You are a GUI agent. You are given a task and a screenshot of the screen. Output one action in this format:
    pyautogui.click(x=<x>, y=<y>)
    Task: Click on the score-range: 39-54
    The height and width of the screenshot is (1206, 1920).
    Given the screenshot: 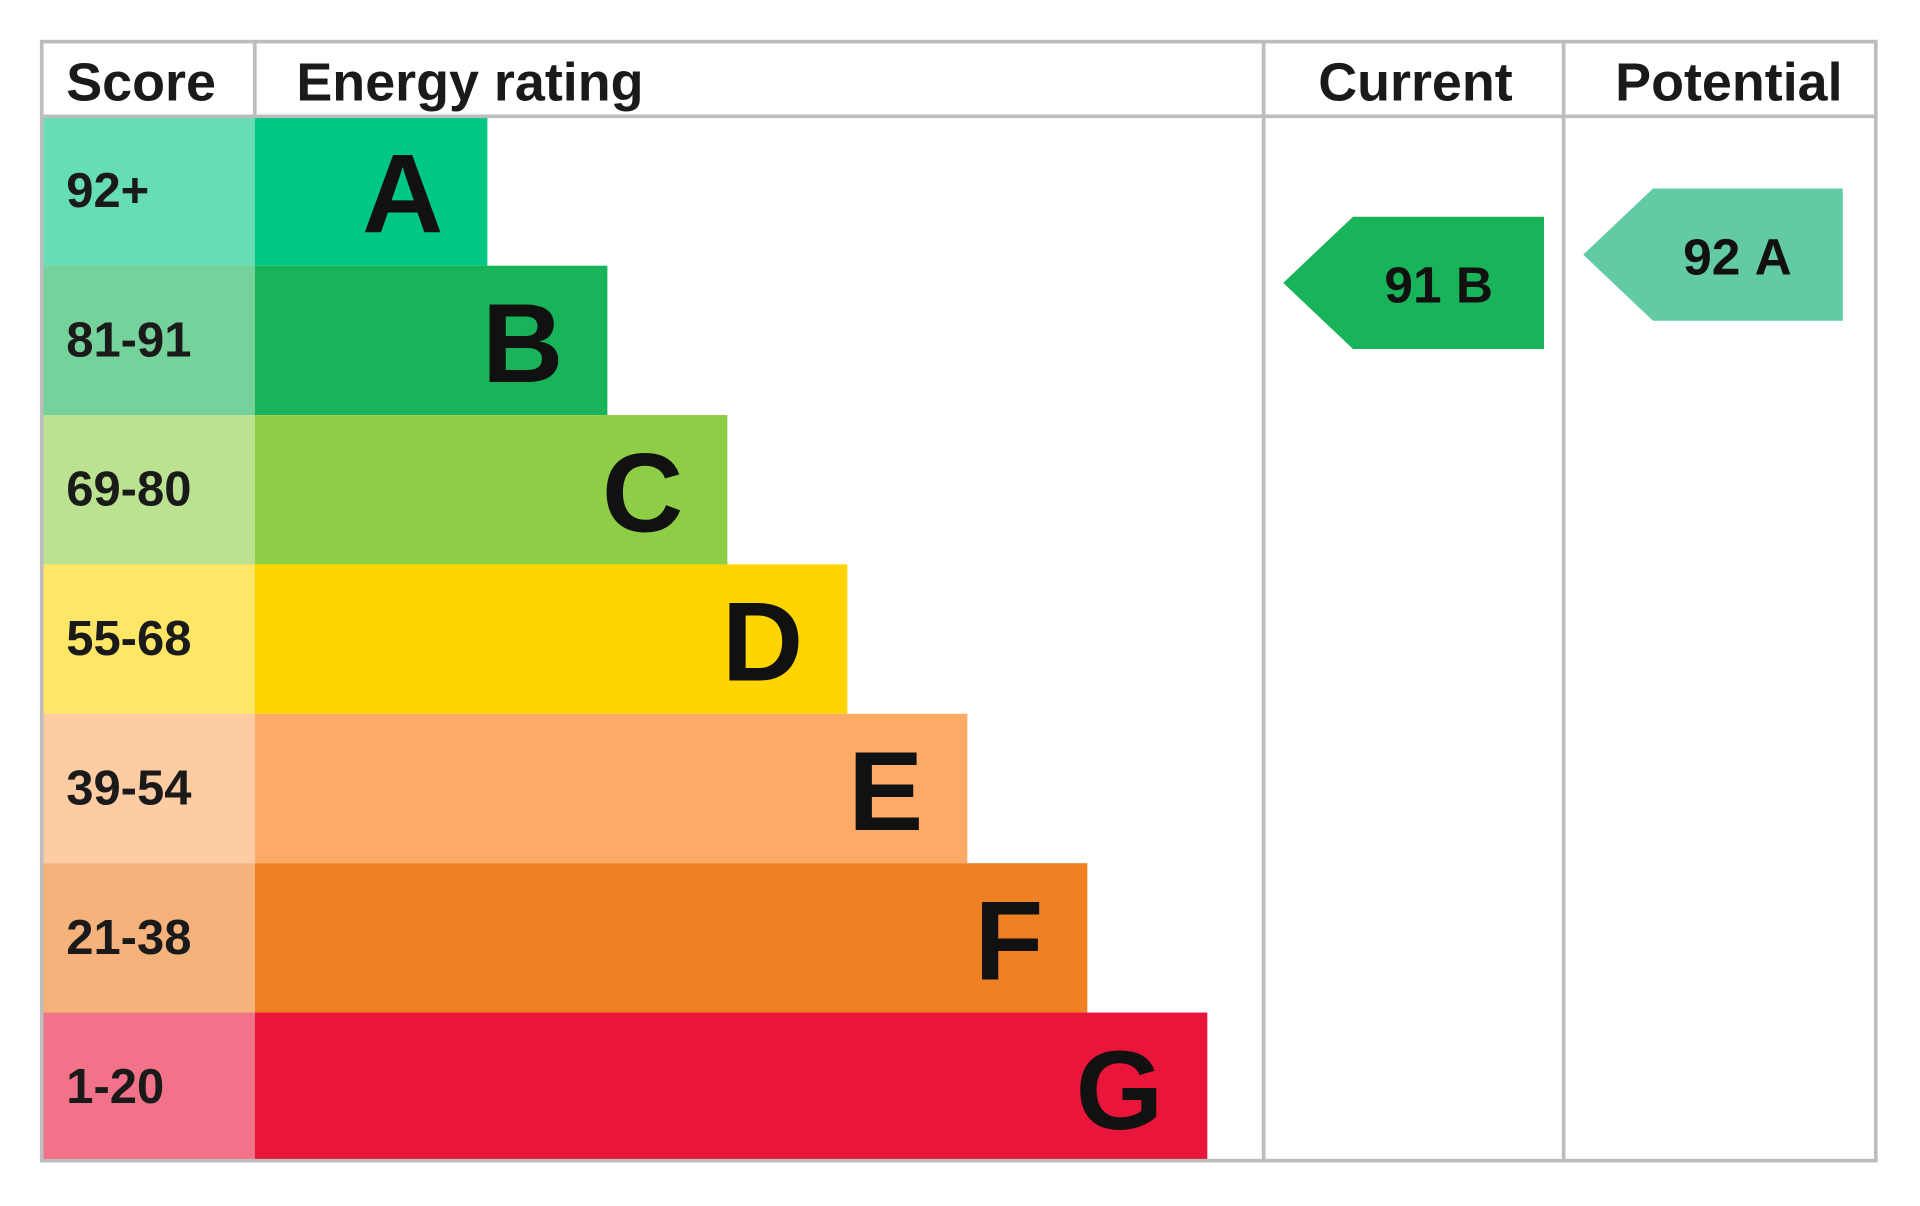 What is the action you would take?
    pyautogui.click(x=128, y=788)
    